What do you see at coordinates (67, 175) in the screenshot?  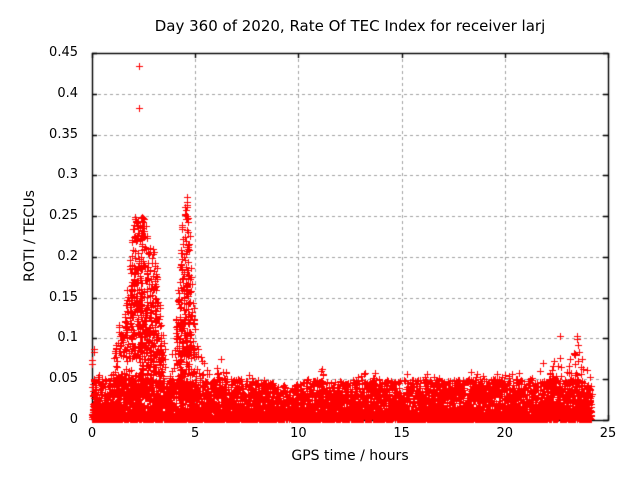 I see `y-tick-label: 0.3` at bounding box center [67, 175].